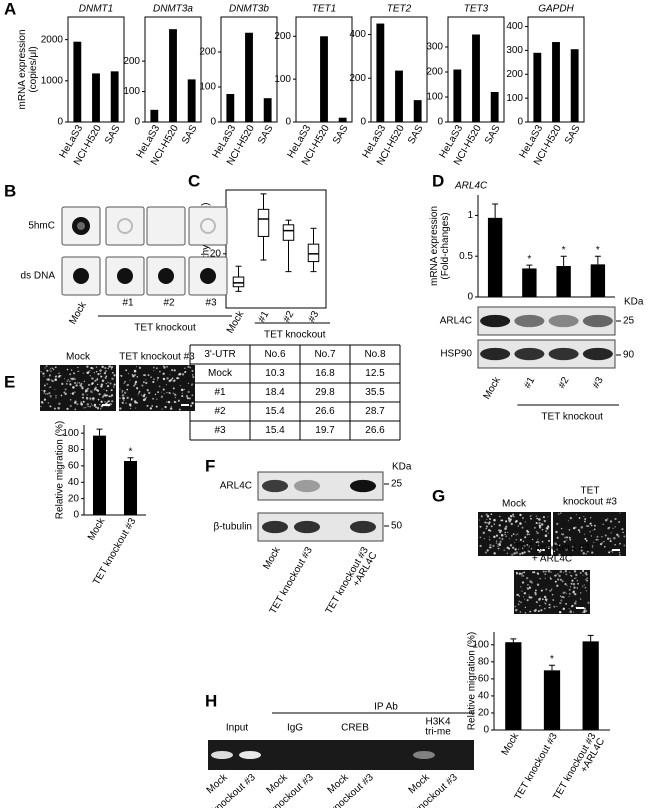 This screenshot has height=808, width=650. What do you see at coordinates (33, 69) in the screenshot?
I see `y-axis-label: (copies/μl)` at bounding box center [33, 69].